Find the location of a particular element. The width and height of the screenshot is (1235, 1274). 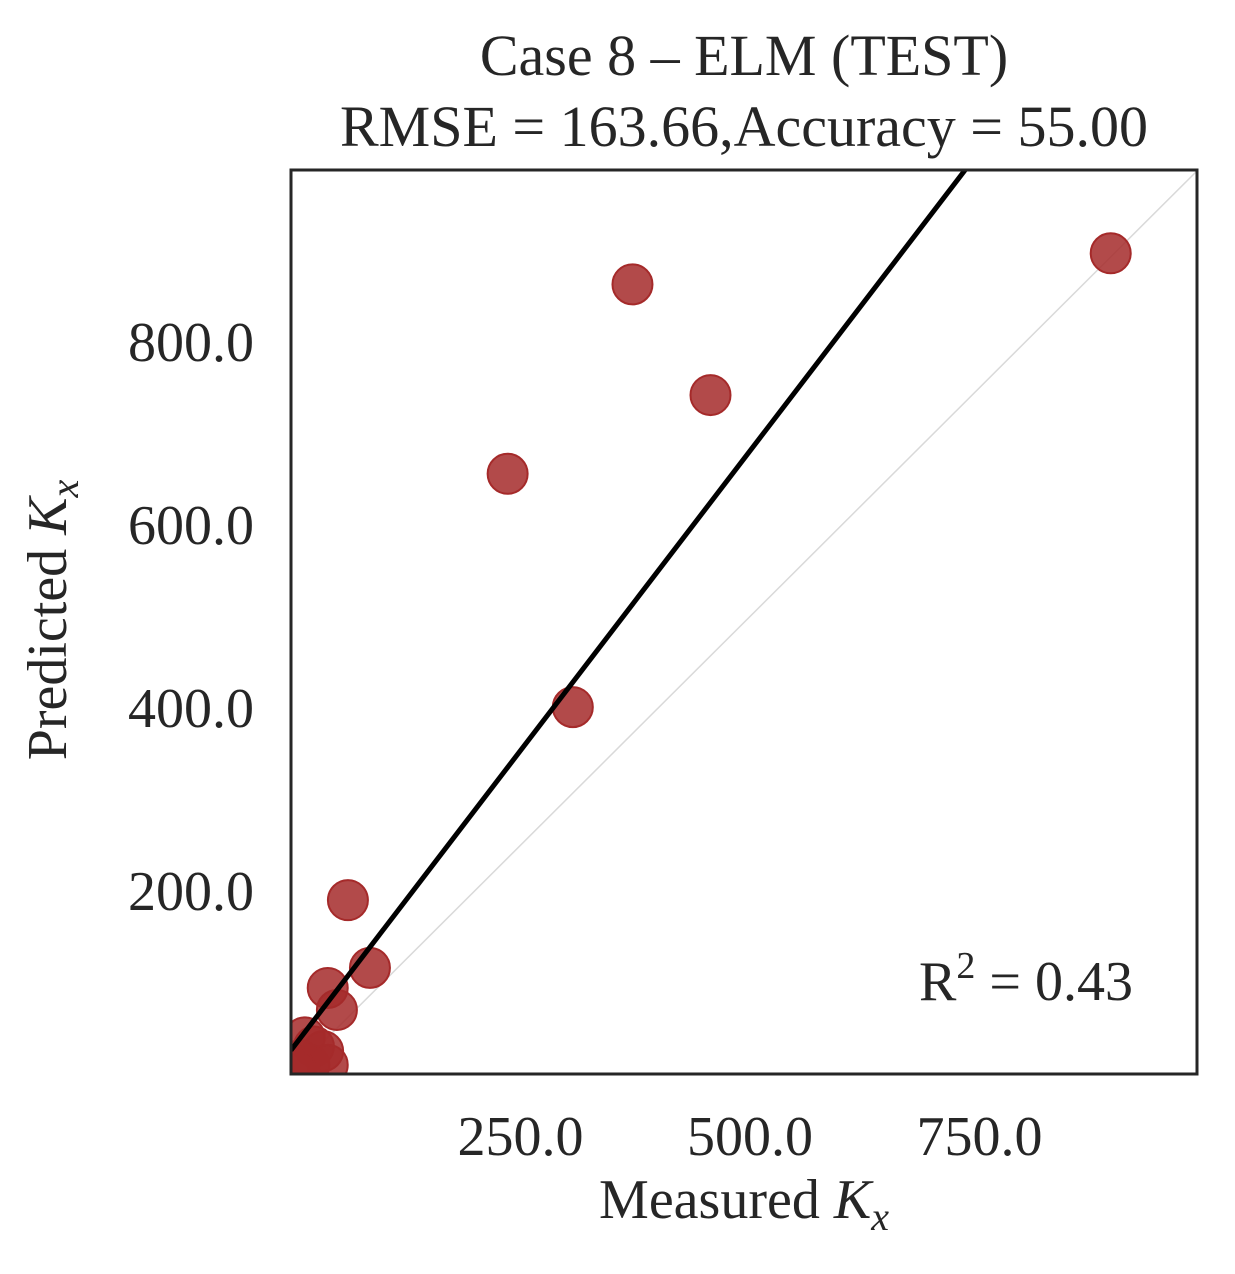

chart-subtitle: RMSE = 163.66,Accuracy = 55.00 is located at coordinates (744, 126).